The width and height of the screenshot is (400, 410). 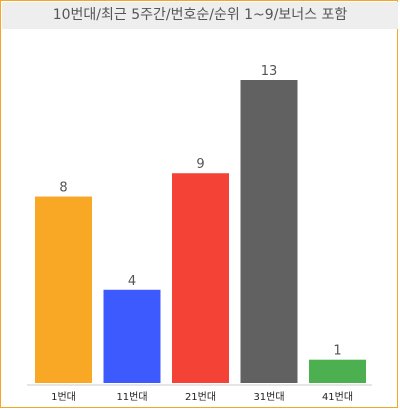 What do you see at coordinates (63, 188) in the screenshot?
I see `bar-value-label: 8` at bounding box center [63, 188].